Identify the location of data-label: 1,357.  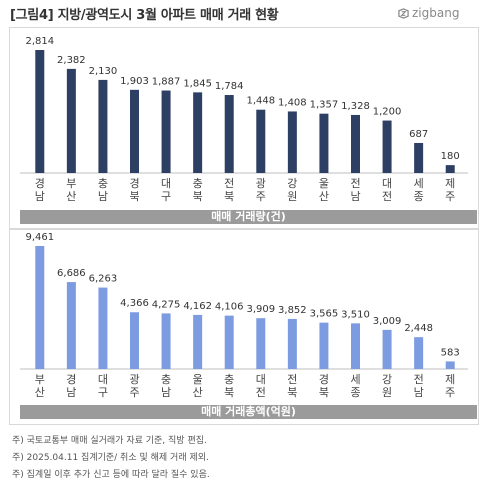
(324, 105).